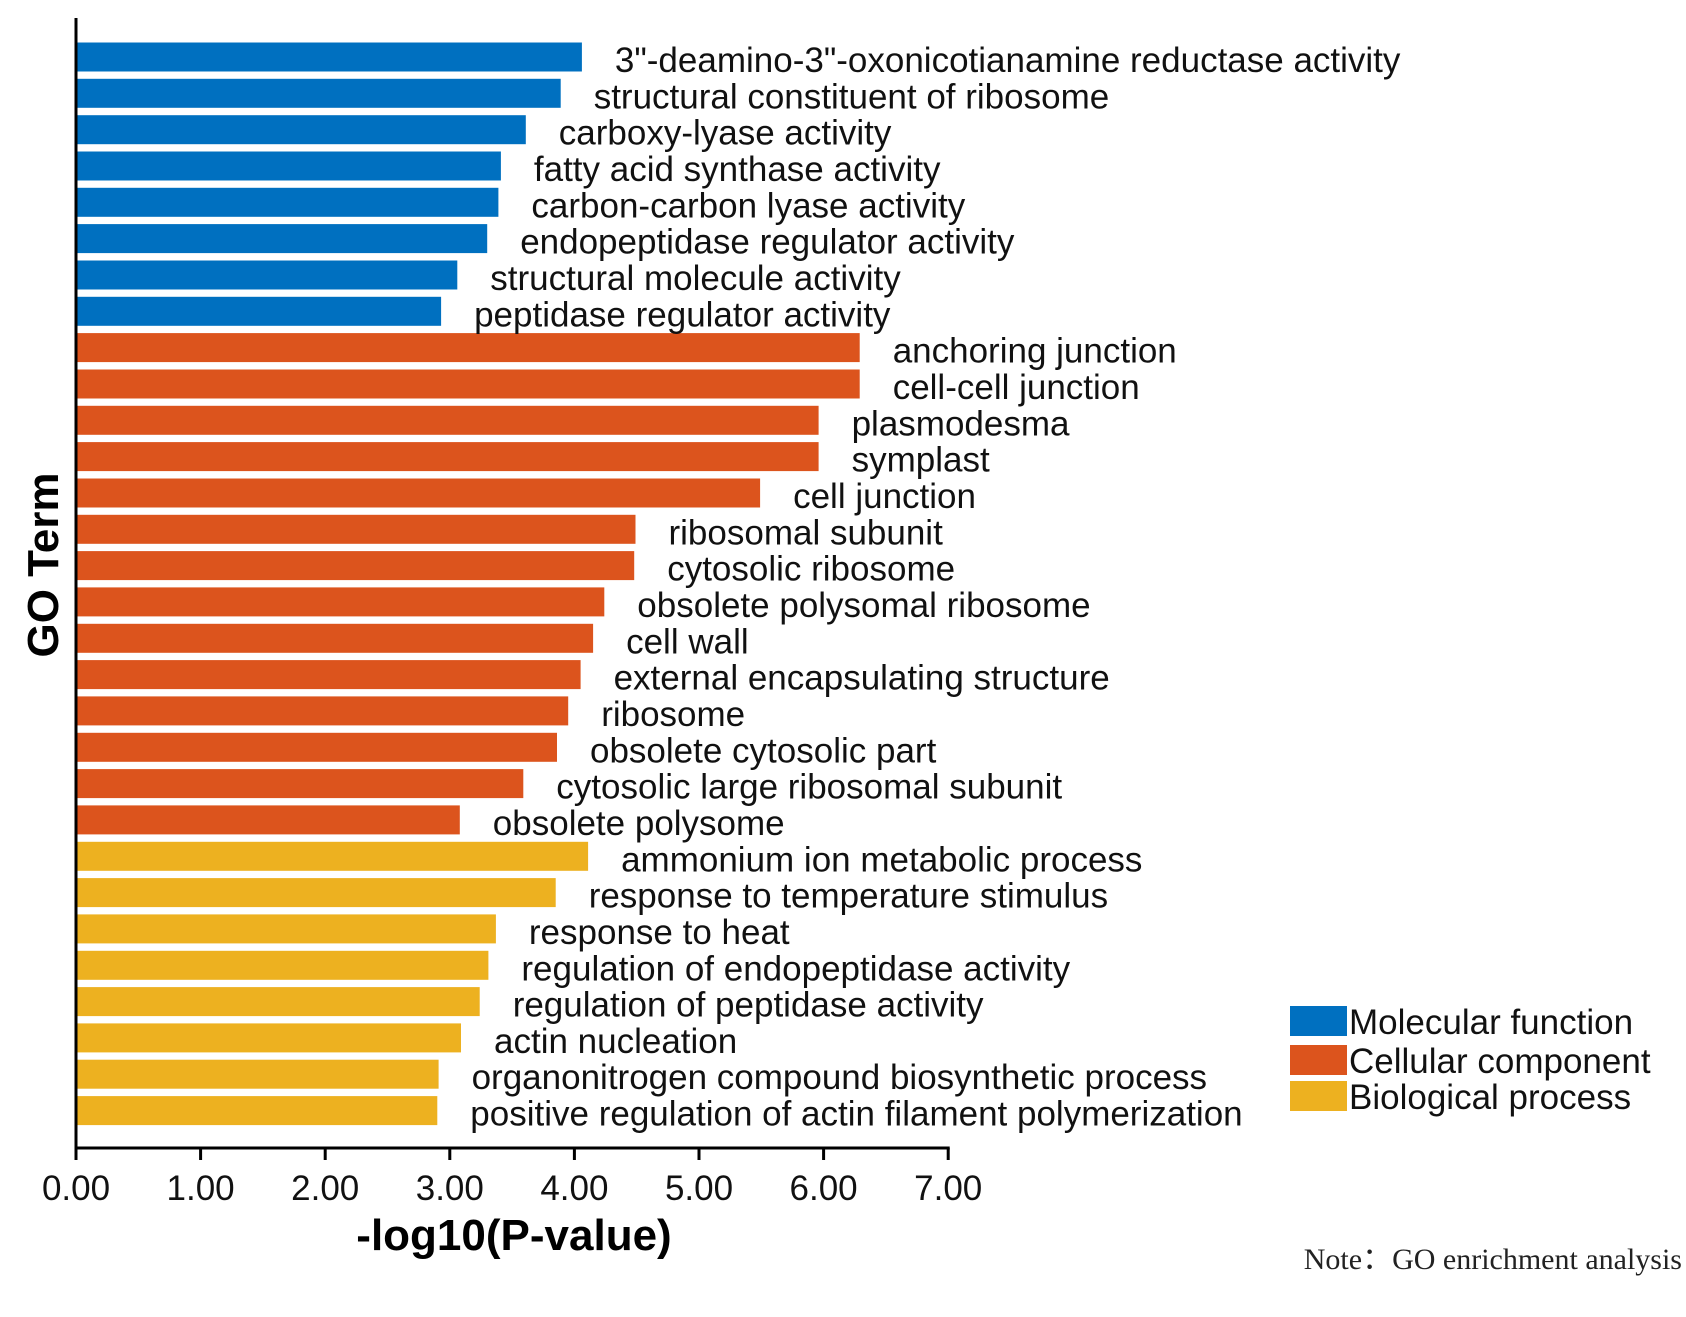  What do you see at coordinates (824, 1188) in the screenshot?
I see `x-tick-label: 6.00` at bounding box center [824, 1188].